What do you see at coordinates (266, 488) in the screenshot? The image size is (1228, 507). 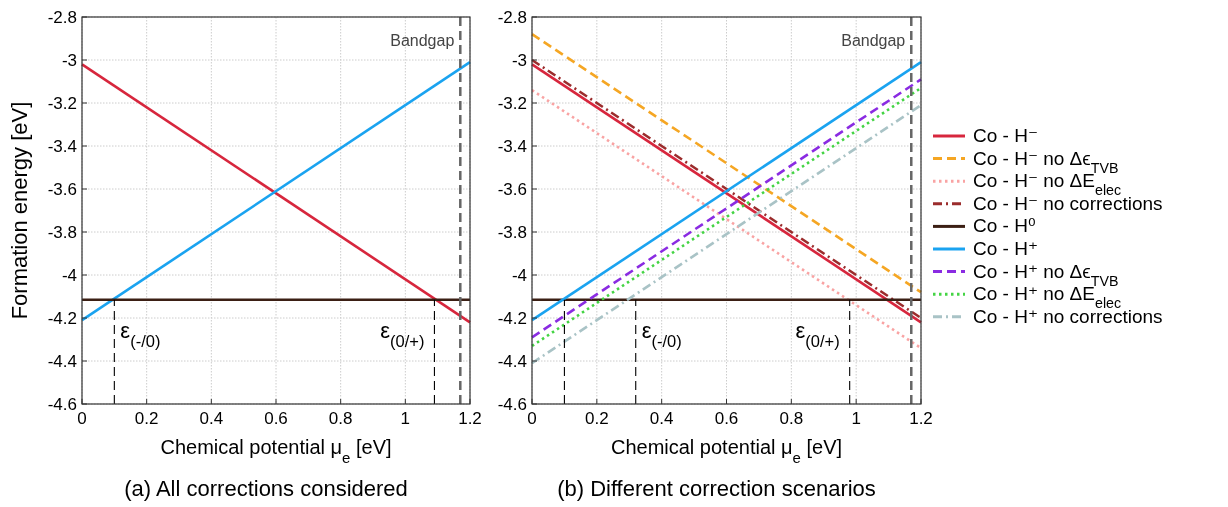 I see `text: (a) All corrections considered` at bounding box center [266, 488].